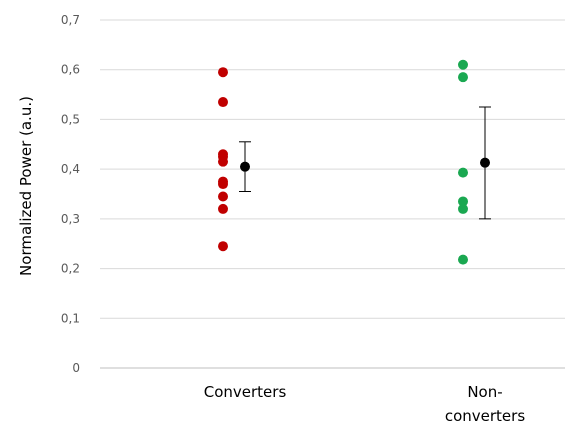 Image resolution: width=567 pixels, height=426 pixels. I want to click on y-tick-label: 0,4, so click(70, 169).